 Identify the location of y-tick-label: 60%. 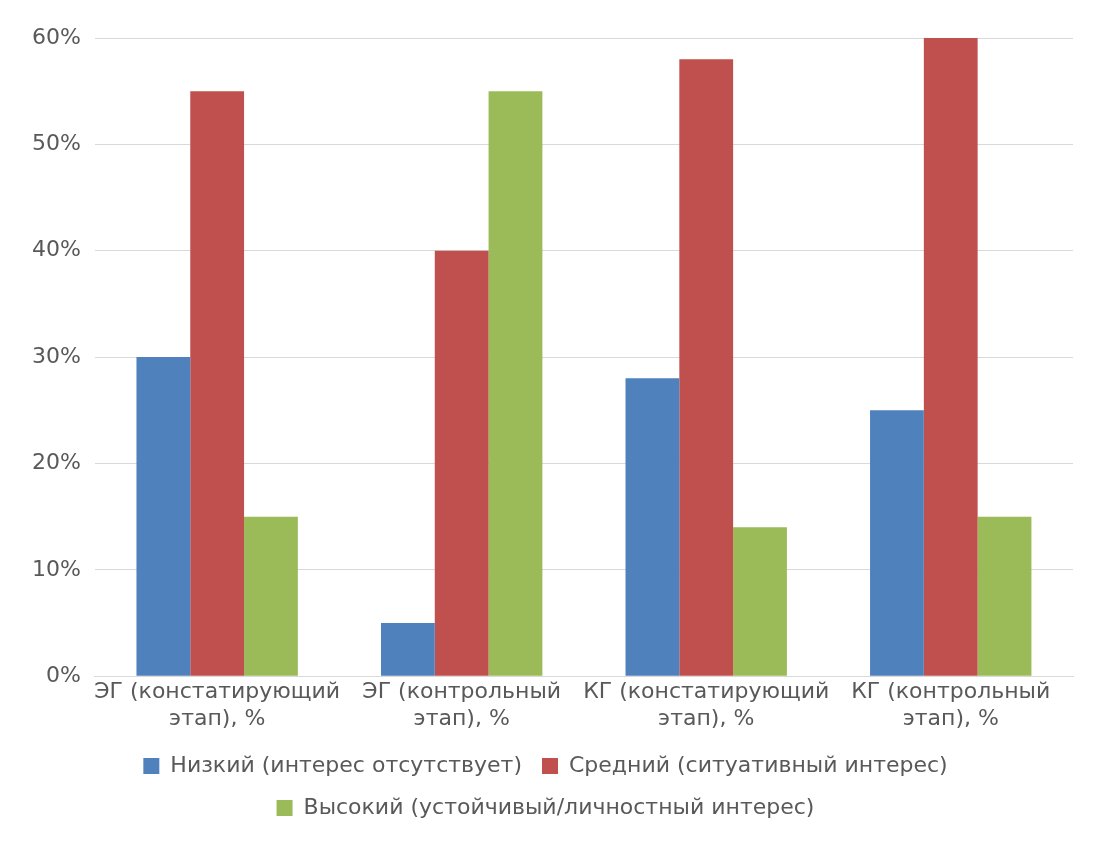
(56, 36).